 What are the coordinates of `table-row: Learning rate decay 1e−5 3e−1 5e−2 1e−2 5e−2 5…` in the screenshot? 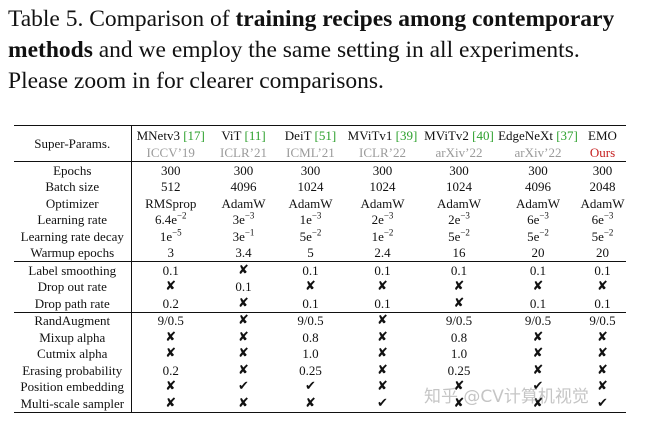 It's located at (320, 236).